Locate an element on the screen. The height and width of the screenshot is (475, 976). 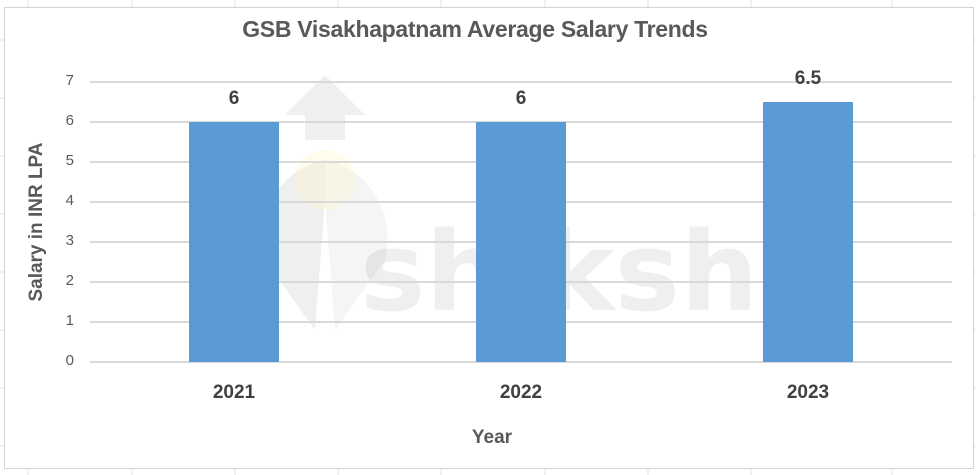
x-tick-2022: 2022 is located at coordinates (521, 392).